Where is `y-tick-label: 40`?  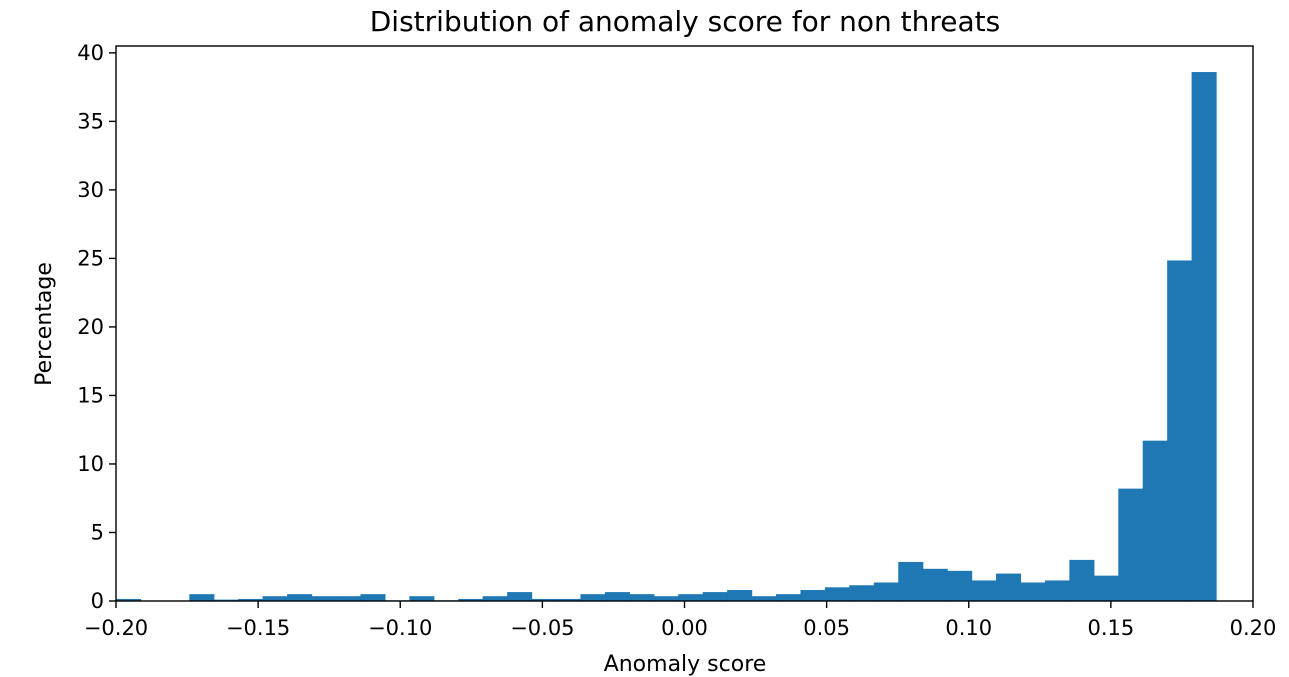 y-tick-label: 40 is located at coordinates (90, 53).